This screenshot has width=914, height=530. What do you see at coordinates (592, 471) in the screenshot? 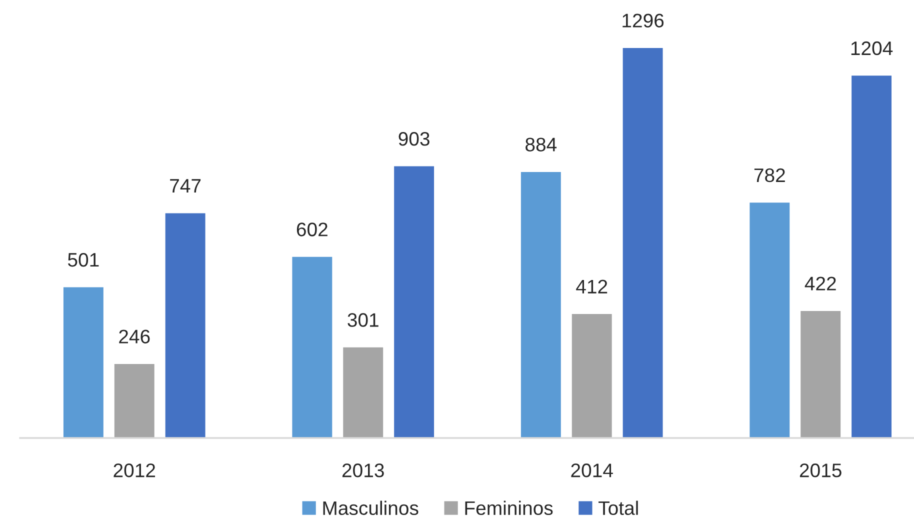
I see `x-tick-label: 2014` at bounding box center [592, 471].